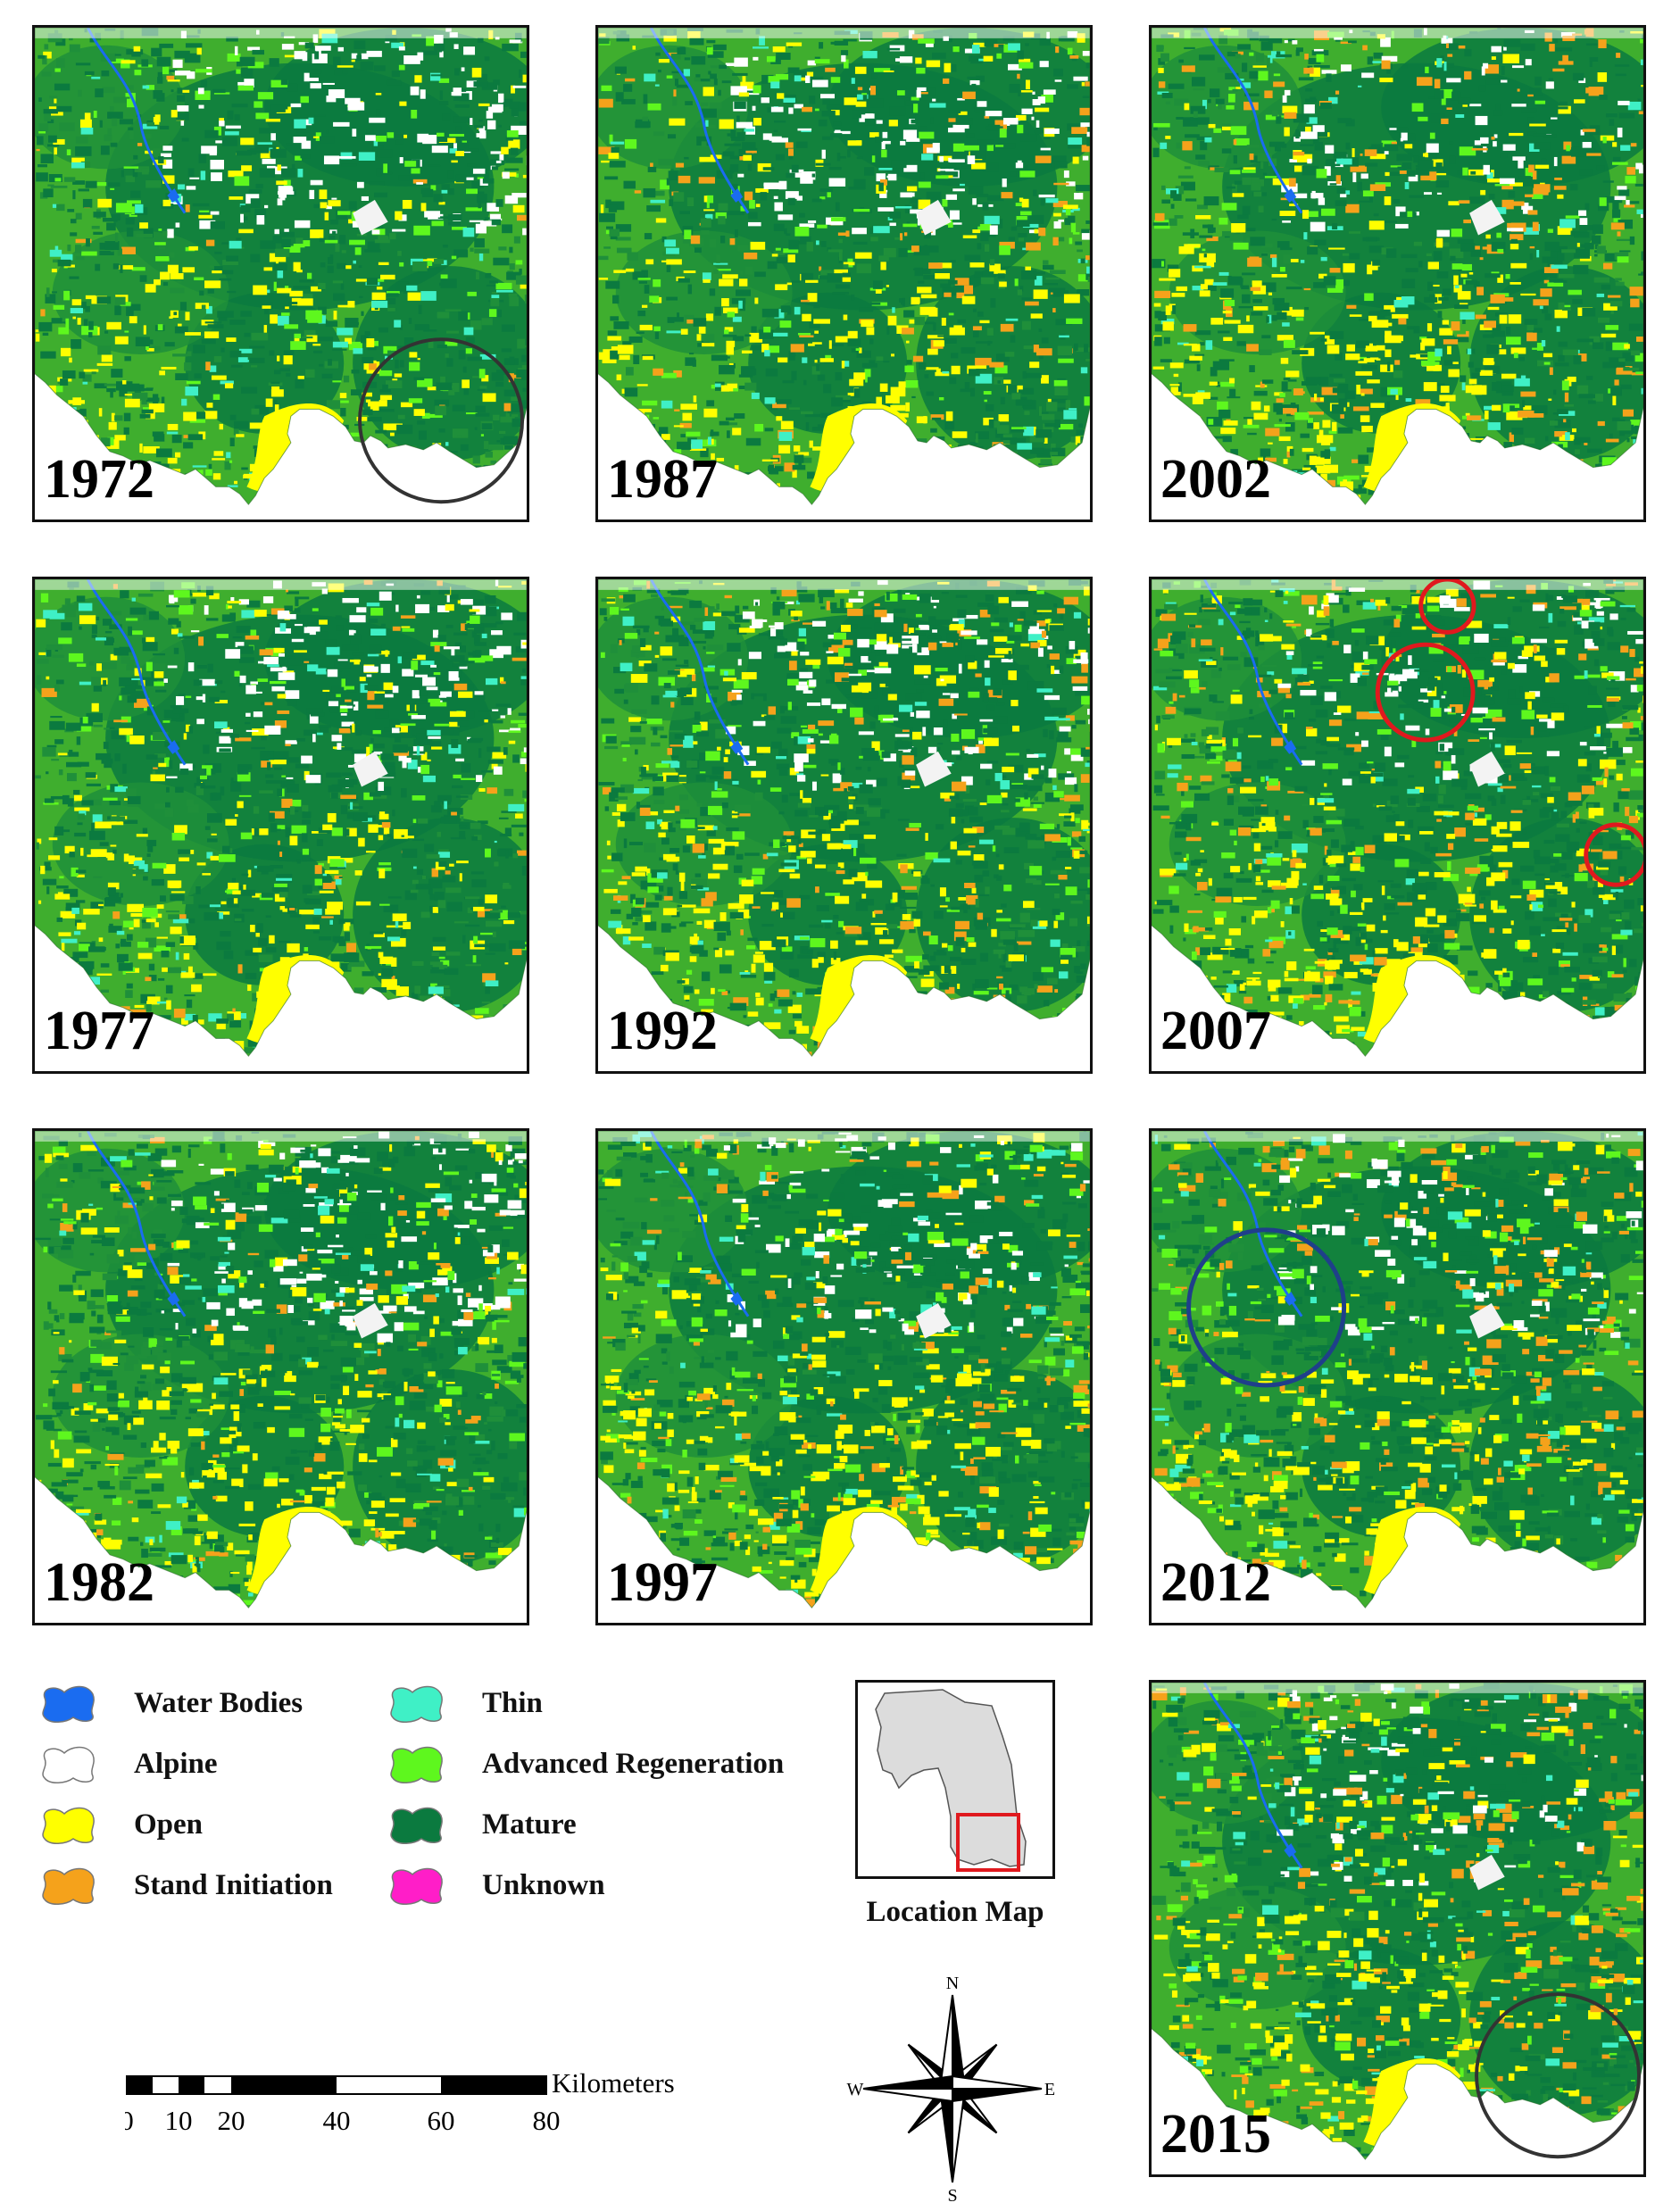 The image size is (1680, 2211). What do you see at coordinates (988, 1842) in the screenshot?
I see `location-highlight-box` at bounding box center [988, 1842].